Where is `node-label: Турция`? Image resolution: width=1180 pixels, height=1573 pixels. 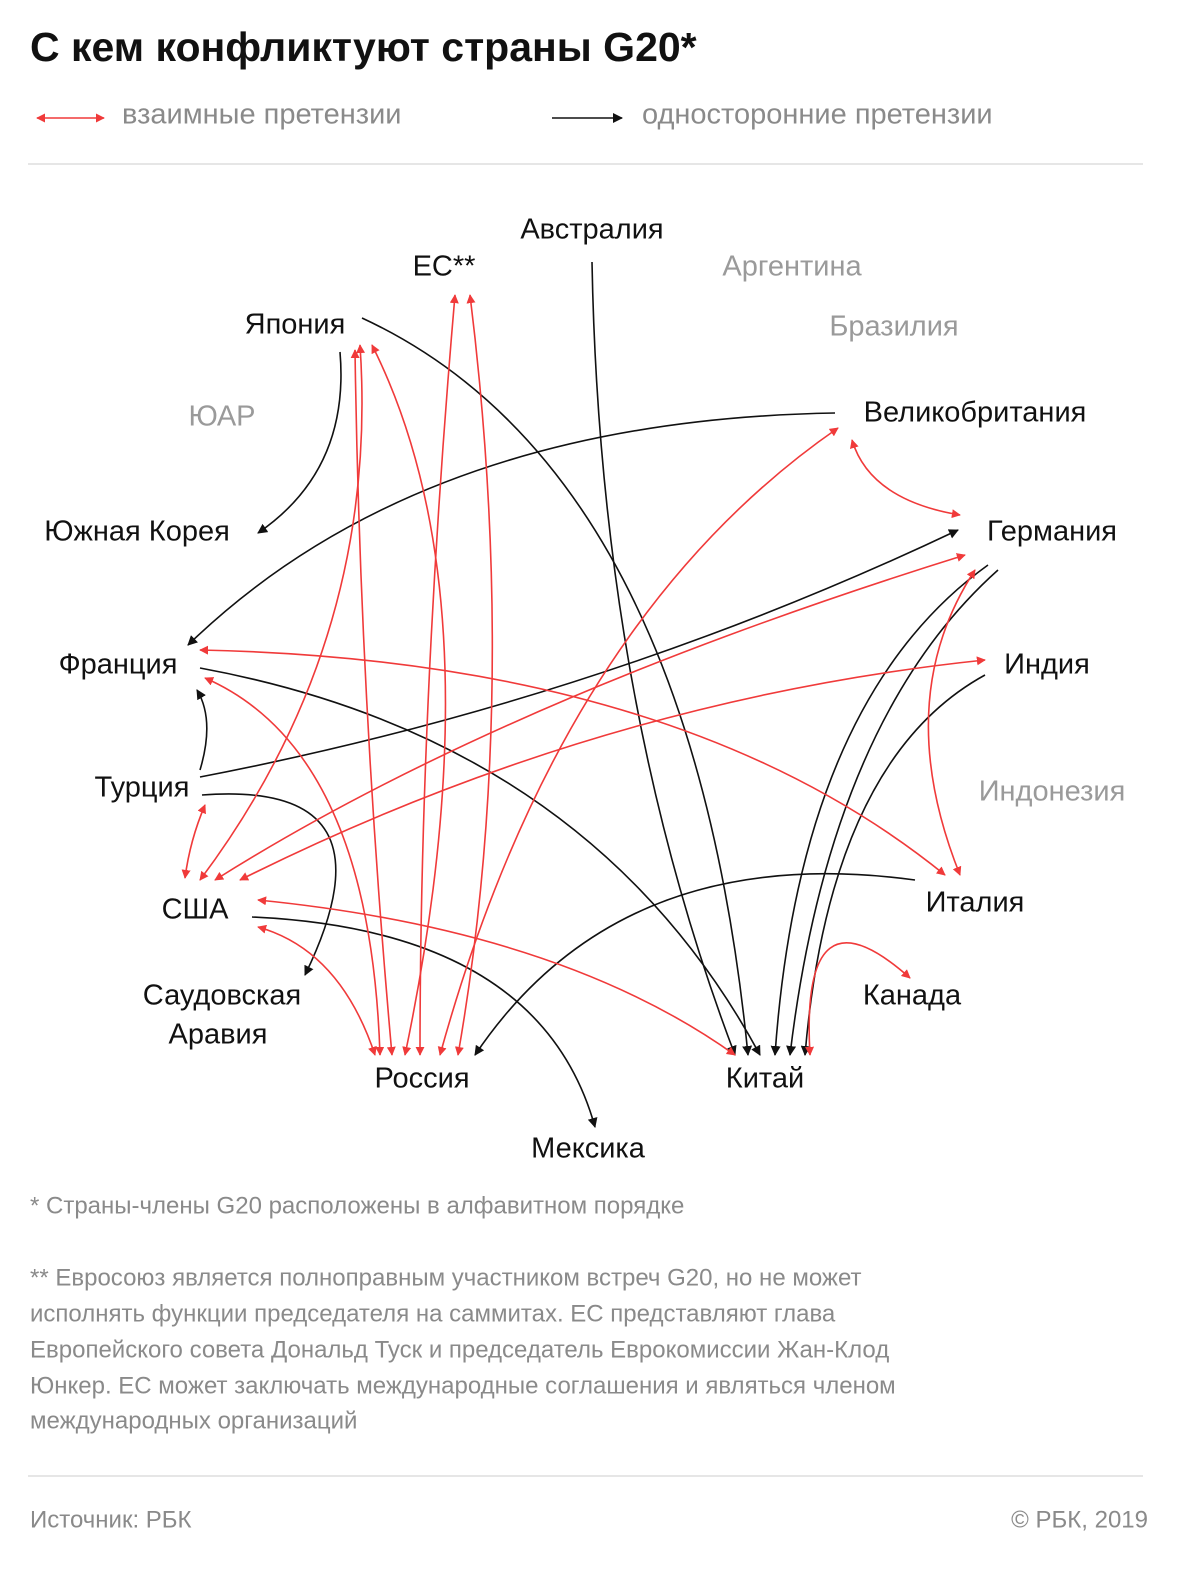
node-label: Турция is located at coordinates (142, 788).